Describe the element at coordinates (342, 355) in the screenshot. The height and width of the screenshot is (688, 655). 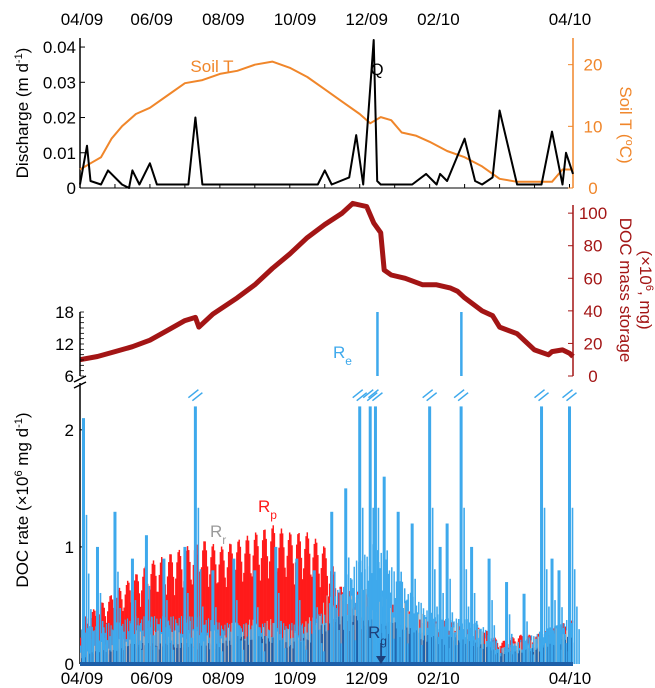
I see `re-label: Re` at that location.